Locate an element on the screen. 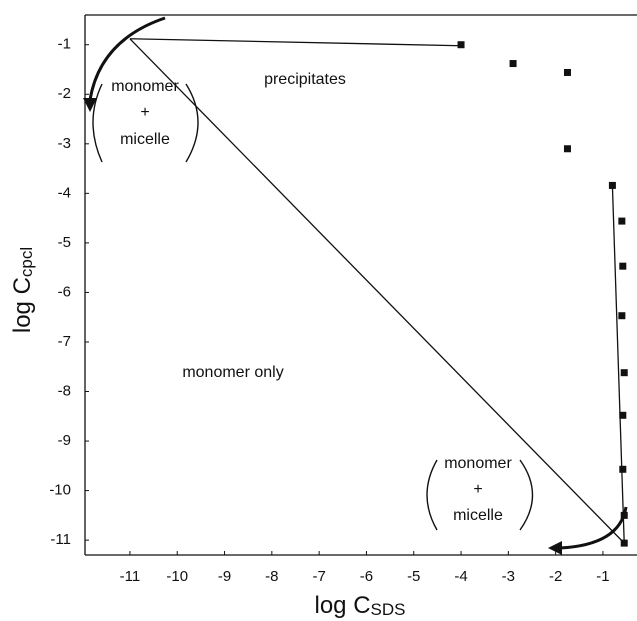 This screenshot has height=621, width=637. y-tick-label: -9 is located at coordinates (64, 440).